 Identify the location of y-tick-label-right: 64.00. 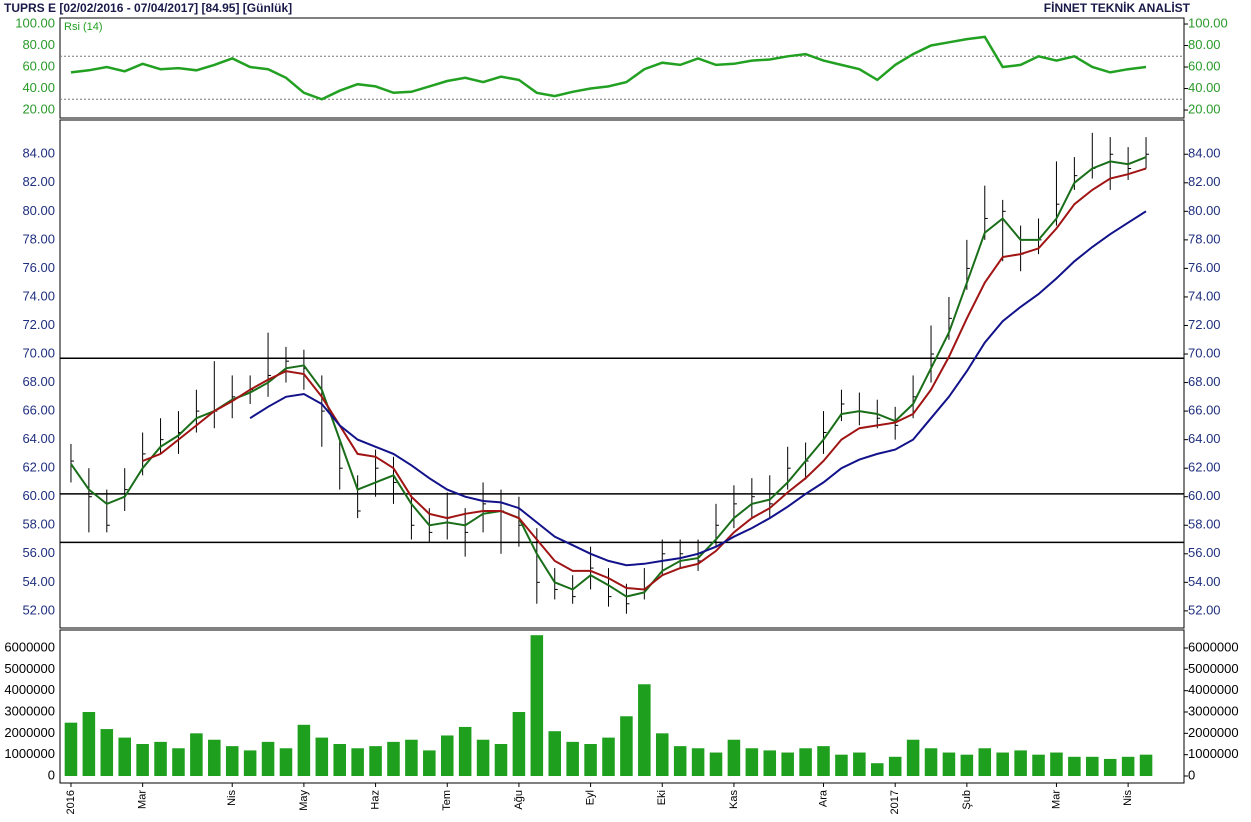
(1204, 438).